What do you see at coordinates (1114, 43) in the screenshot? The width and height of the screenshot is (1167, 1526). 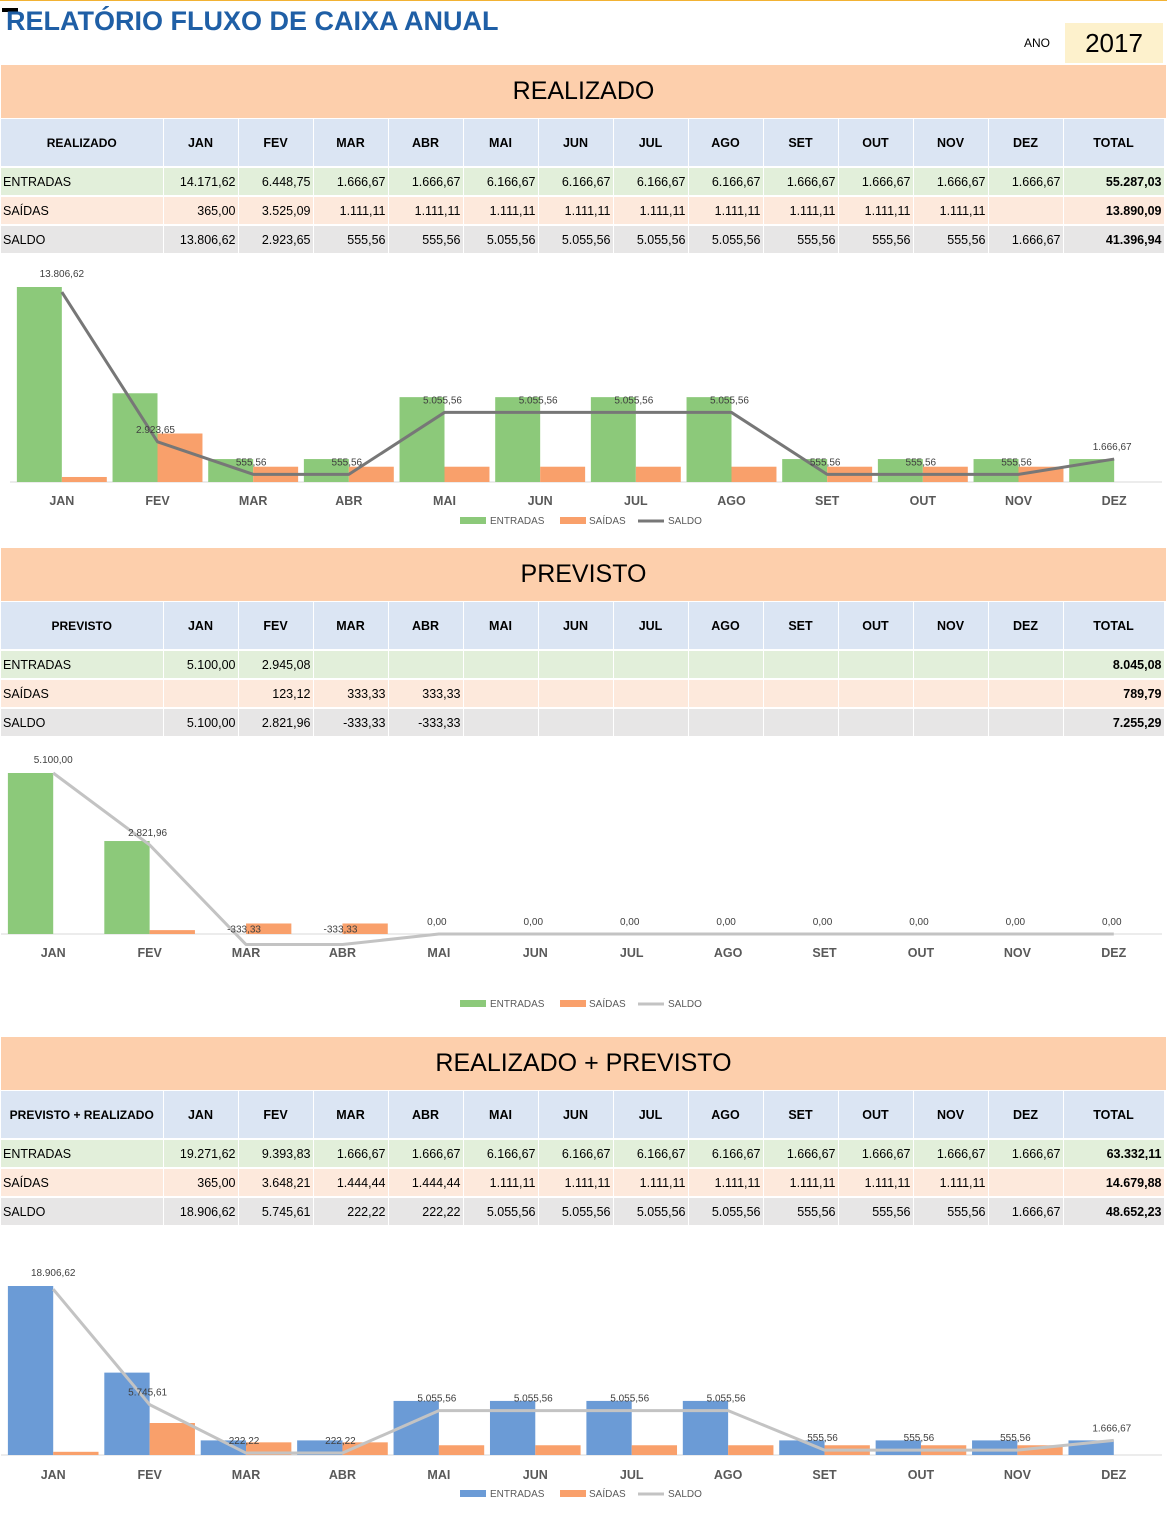 I see `year-input: 2017` at bounding box center [1114, 43].